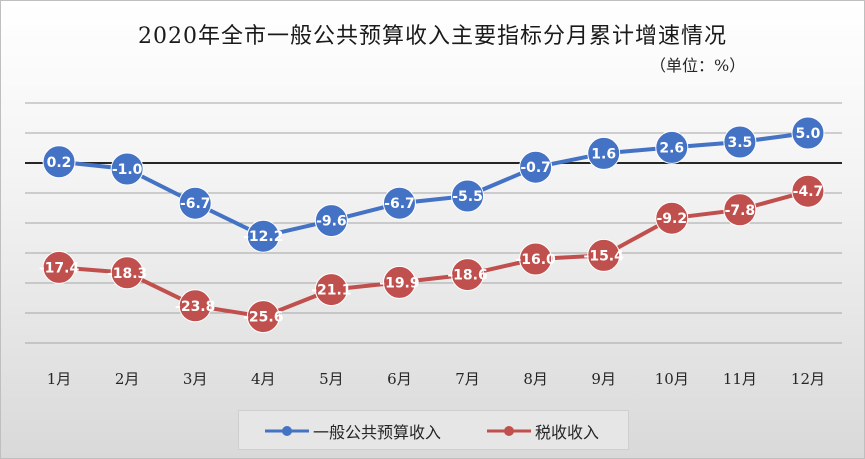 The image size is (865, 459). I want to click on legend: 一般公共预算收入 税收收入, so click(433, 430).